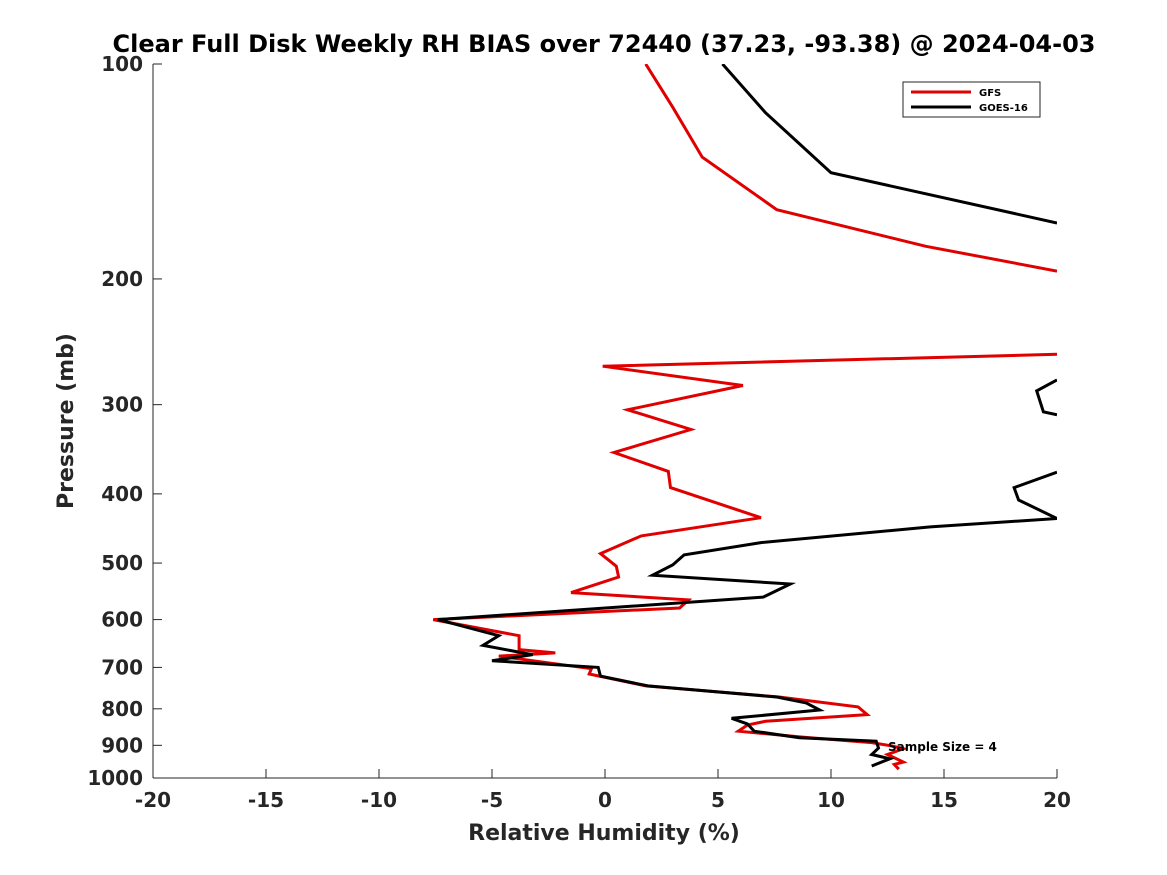 This screenshot has width=1167, height=875. Describe the element at coordinates (942, 747) in the screenshot. I see `sample-size-annotation: Sample Size = 4` at that location.